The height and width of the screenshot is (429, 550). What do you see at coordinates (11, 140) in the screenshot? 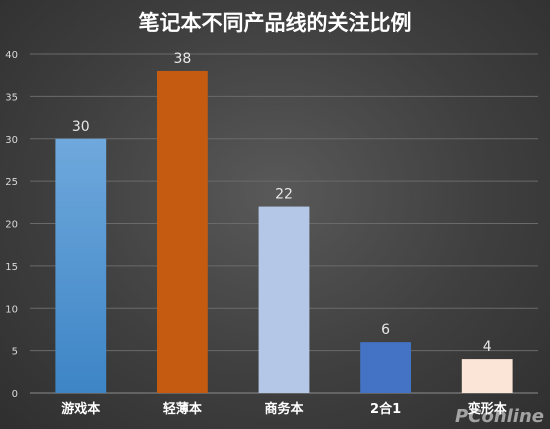
I see `y-tick-label: 30` at bounding box center [11, 140].